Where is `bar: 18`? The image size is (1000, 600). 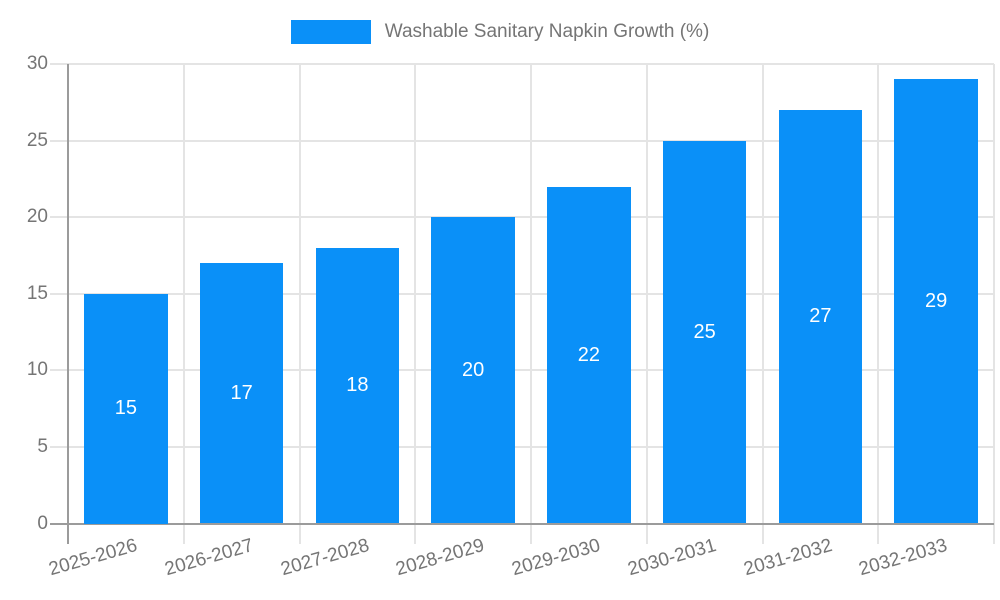
bar: 18 is located at coordinates (357, 385).